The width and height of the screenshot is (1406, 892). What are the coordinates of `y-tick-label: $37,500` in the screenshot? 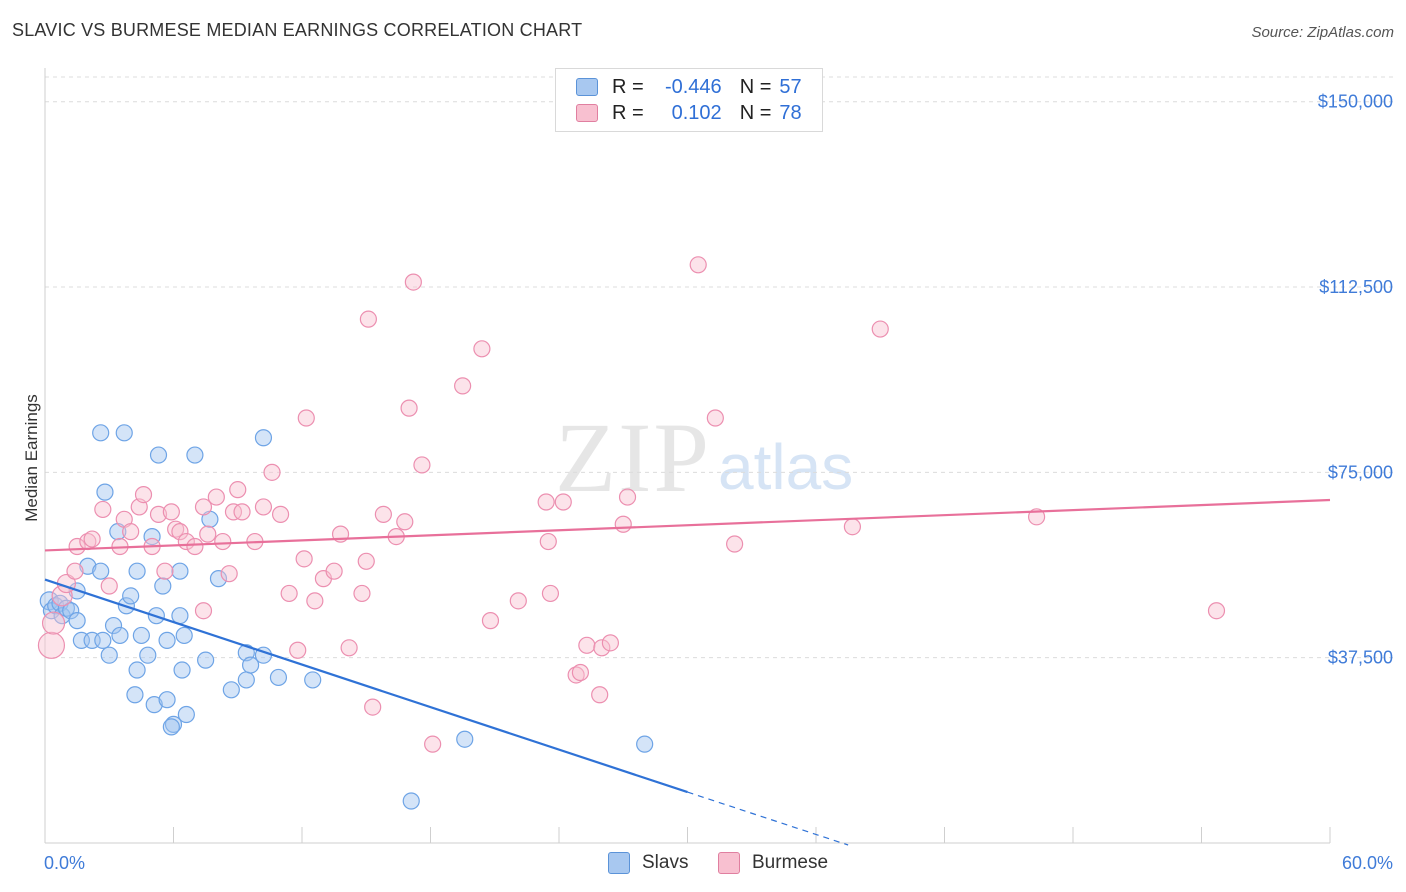 It's located at (1360, 658).